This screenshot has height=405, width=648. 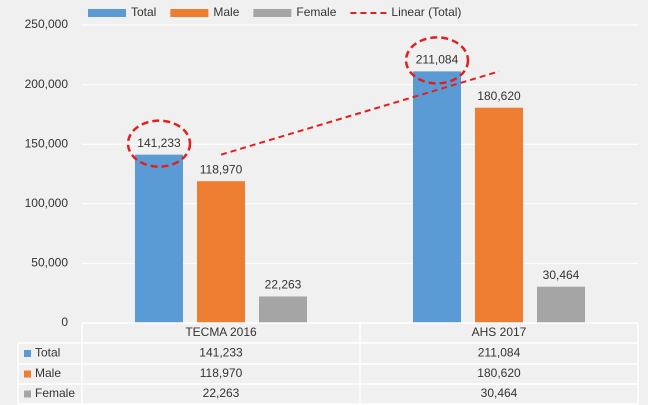 I want to click on value-label: 118,970, so click(x=221, y=169).